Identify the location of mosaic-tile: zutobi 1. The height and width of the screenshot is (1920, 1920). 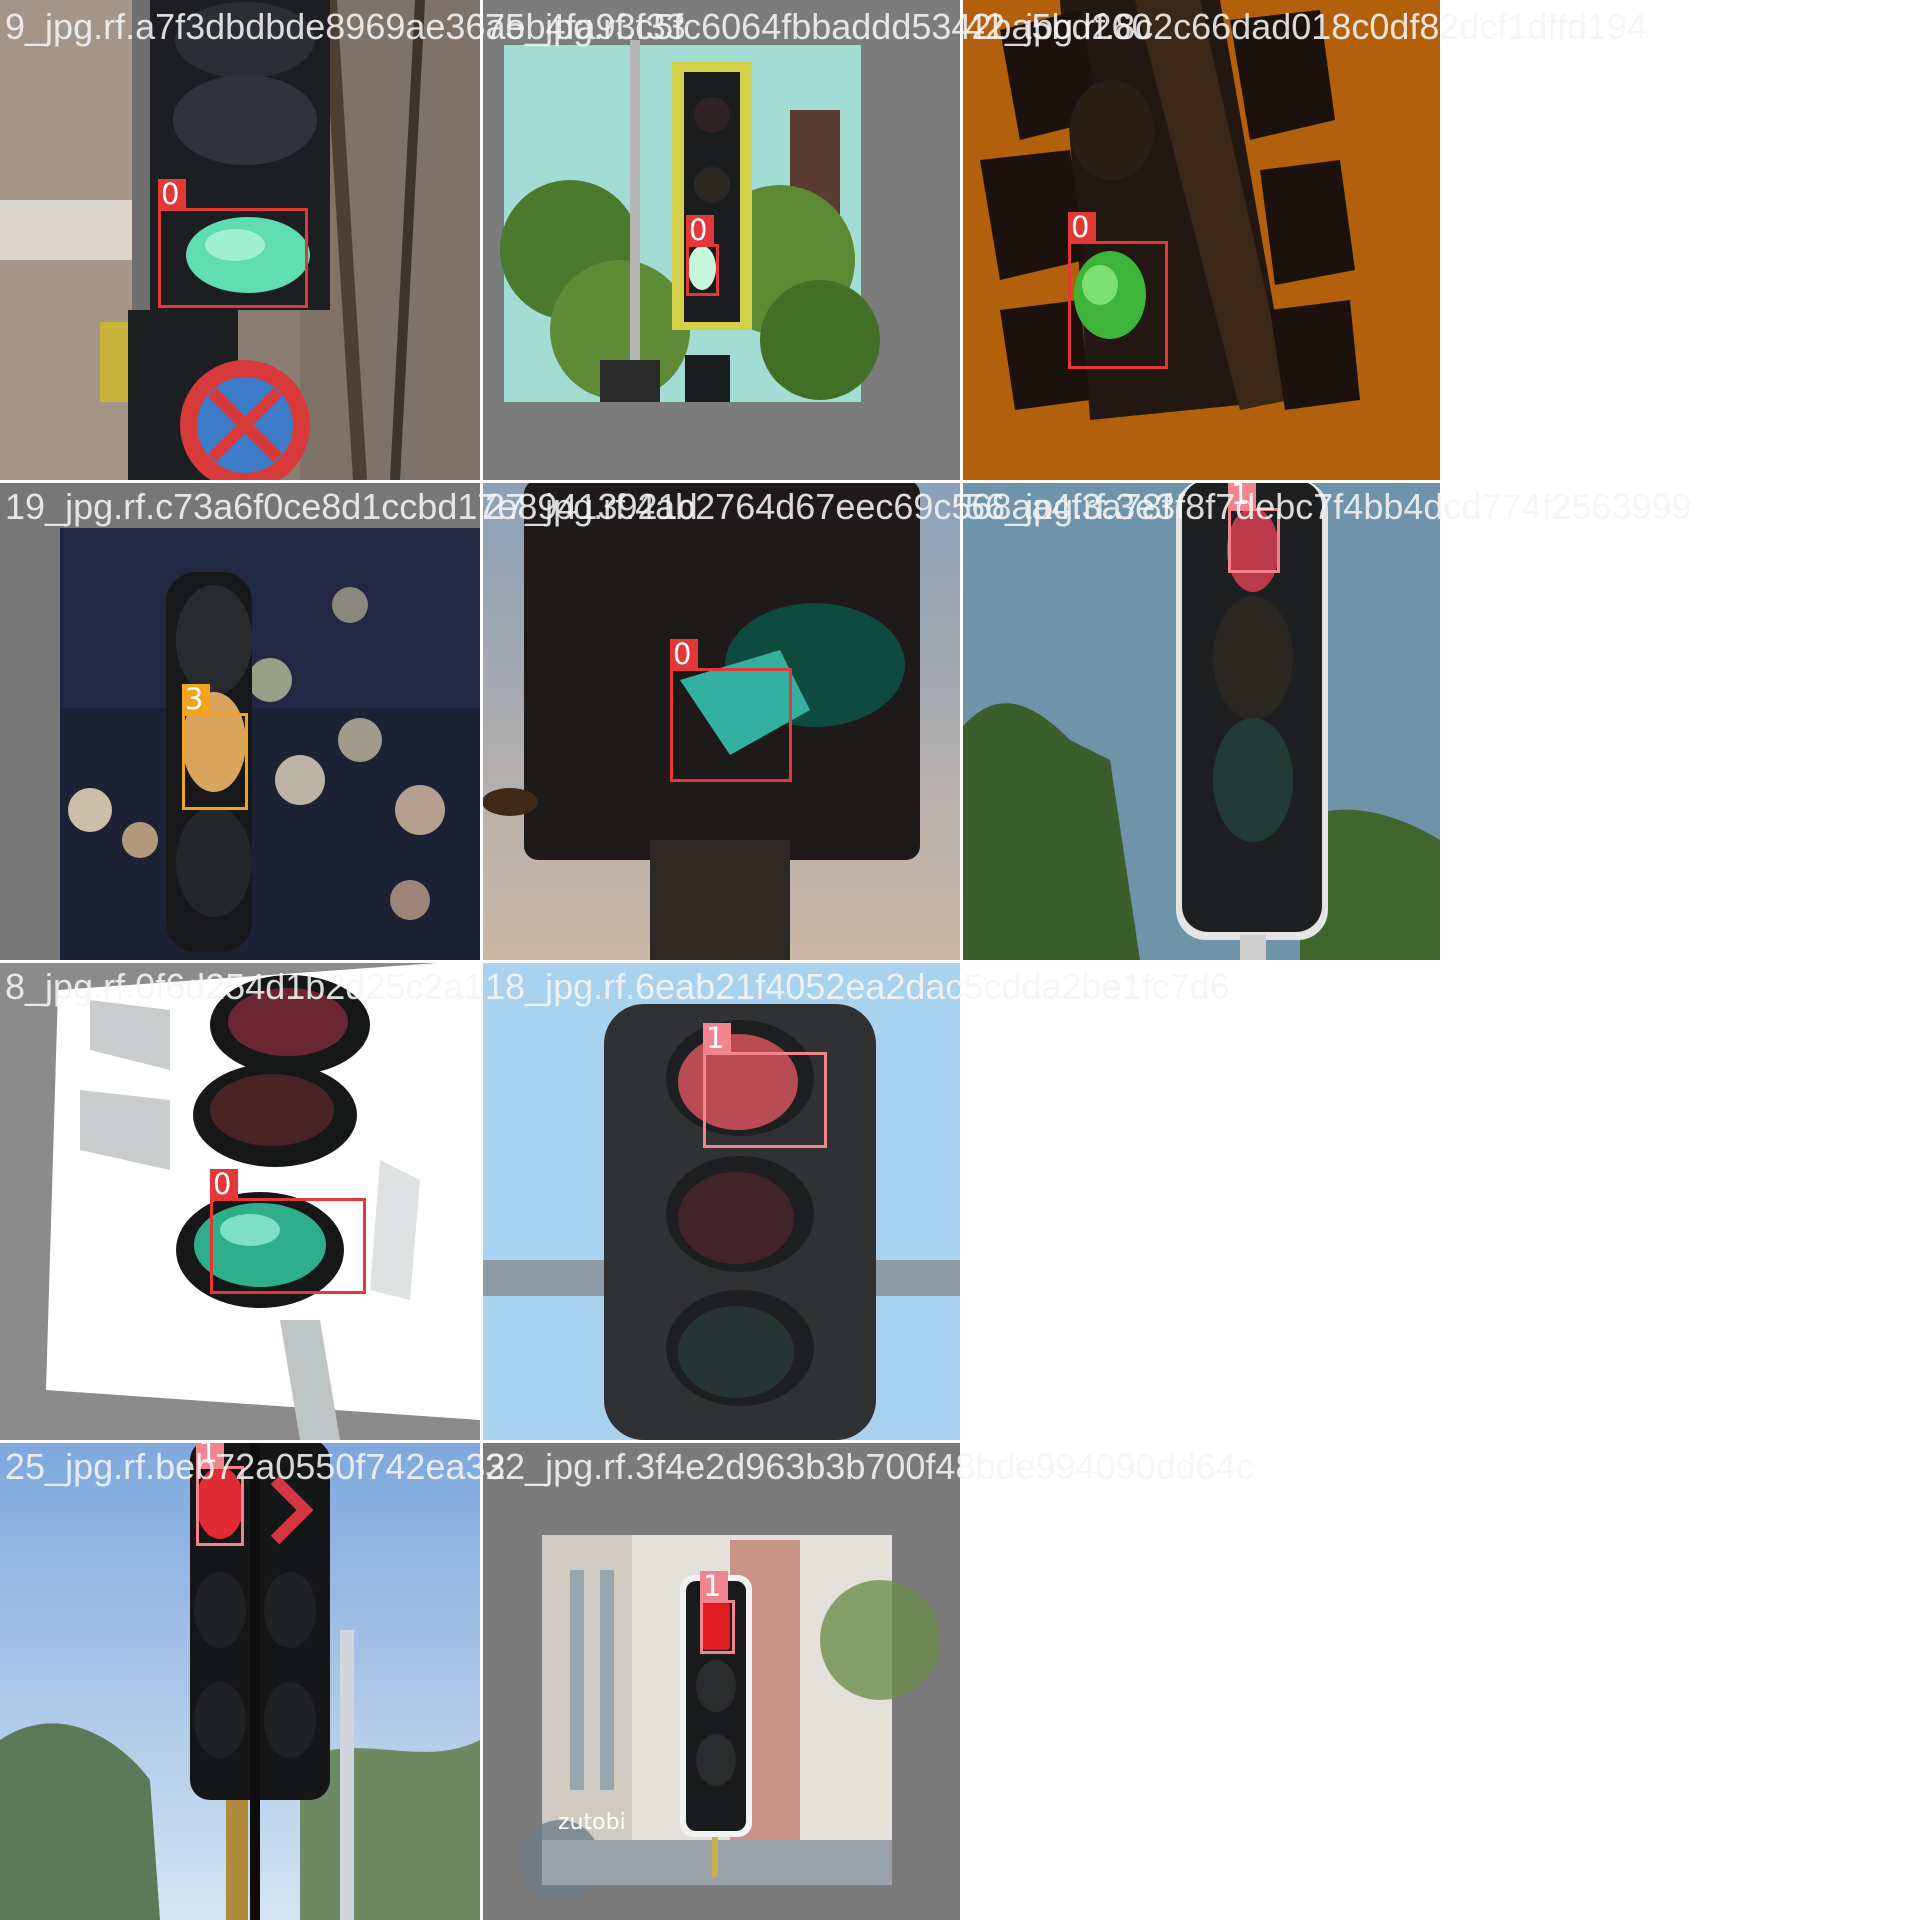
(720, 1680).